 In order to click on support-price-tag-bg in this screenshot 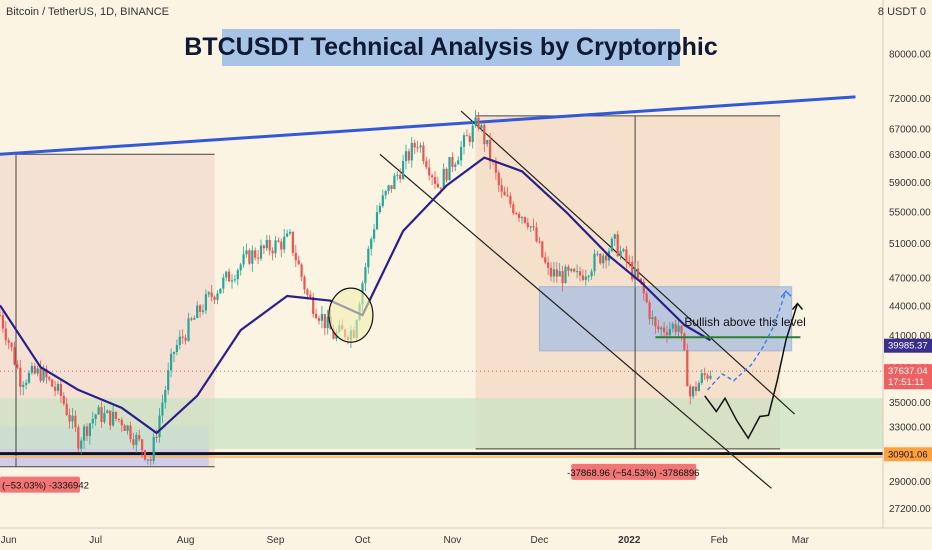, I will do `click(908, 454)`.